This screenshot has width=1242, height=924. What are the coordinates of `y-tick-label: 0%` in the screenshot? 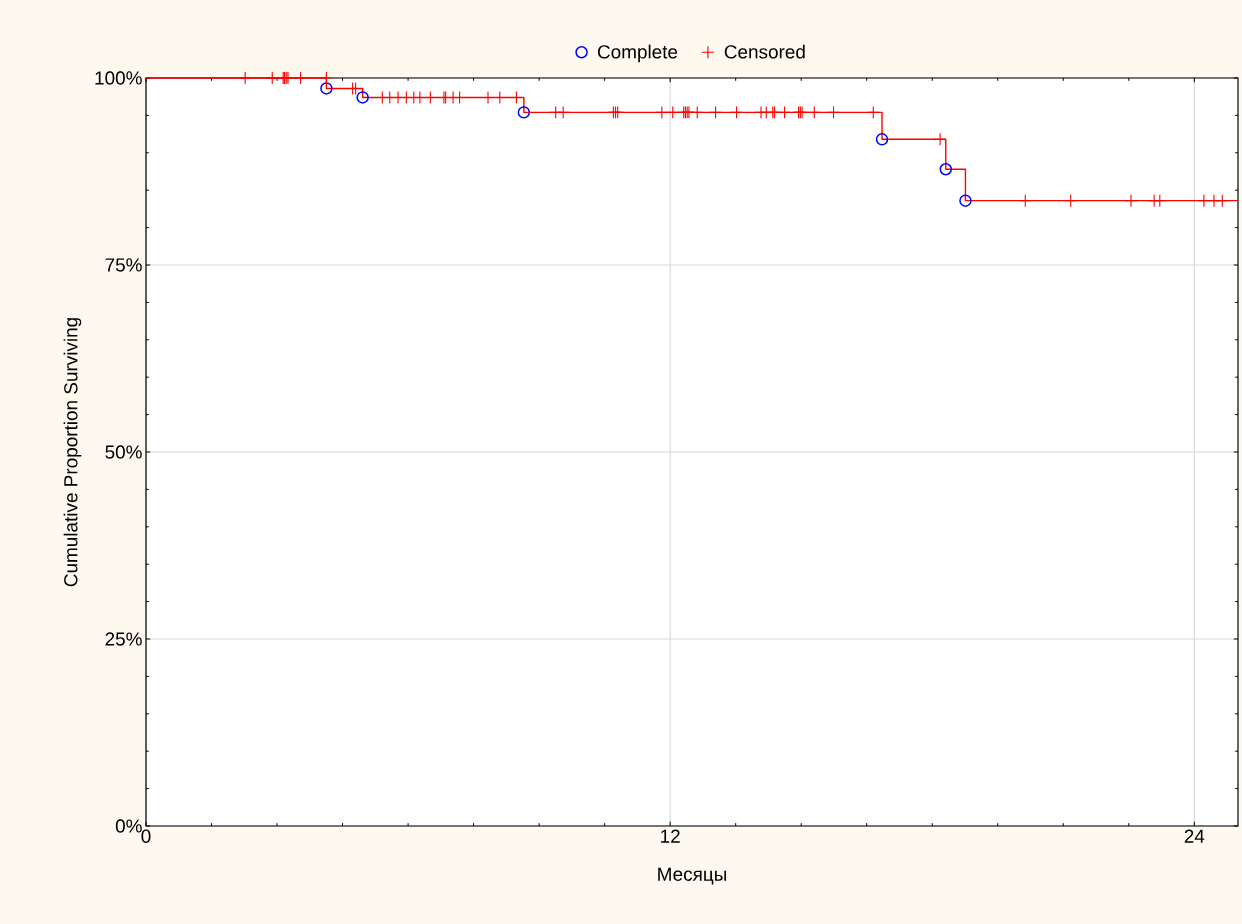 It's located at (128, 826).